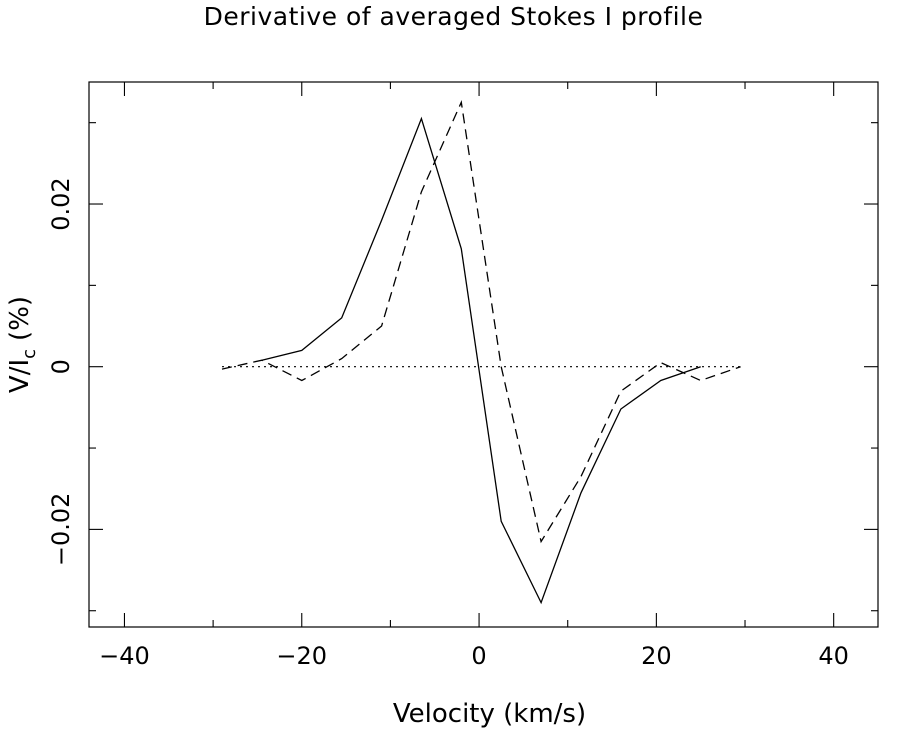 This screenshot has height=729, width=907. I want to click on x-tick-label: −20, so click(301, 656).